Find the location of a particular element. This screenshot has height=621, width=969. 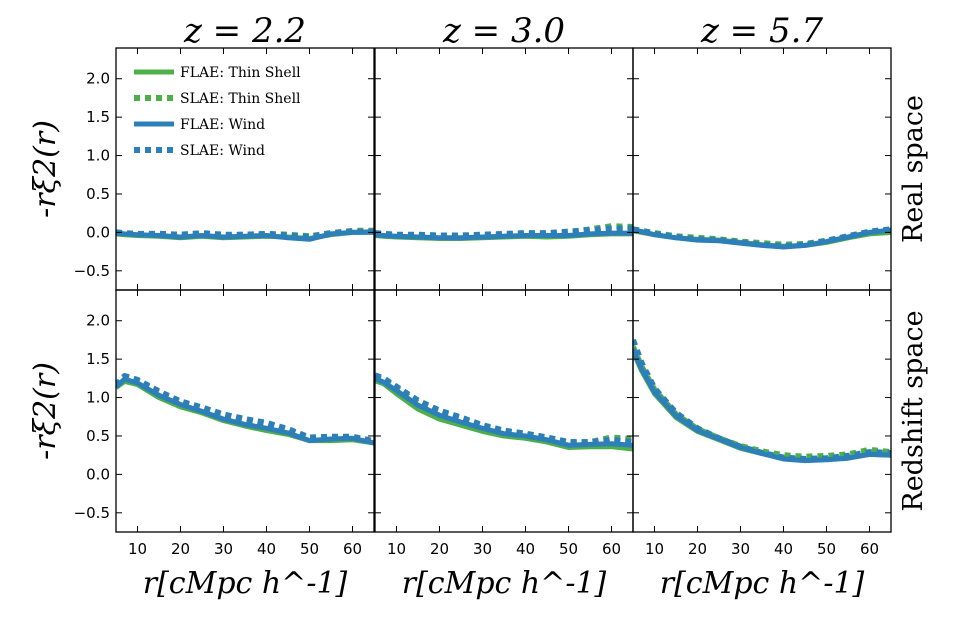

legend-label: SLAE: Wind is located at coordinates (222, 151).